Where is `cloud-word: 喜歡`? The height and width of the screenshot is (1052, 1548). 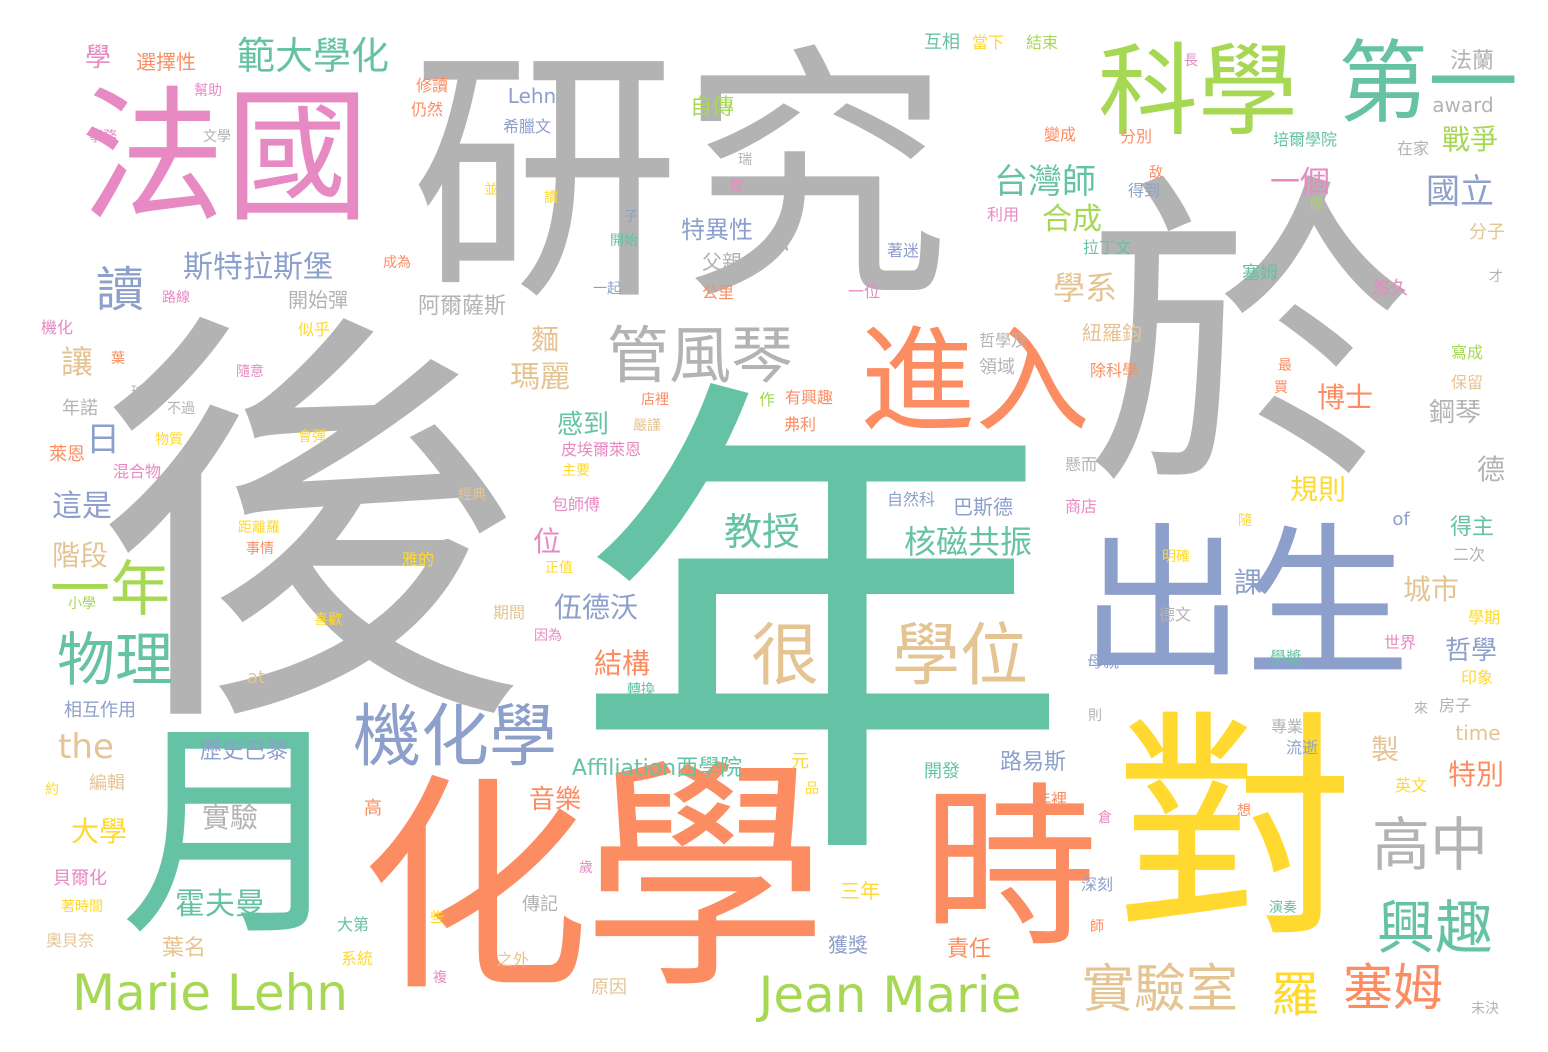 cloud-word: 喜歡 is located at coordinates (328, 620).